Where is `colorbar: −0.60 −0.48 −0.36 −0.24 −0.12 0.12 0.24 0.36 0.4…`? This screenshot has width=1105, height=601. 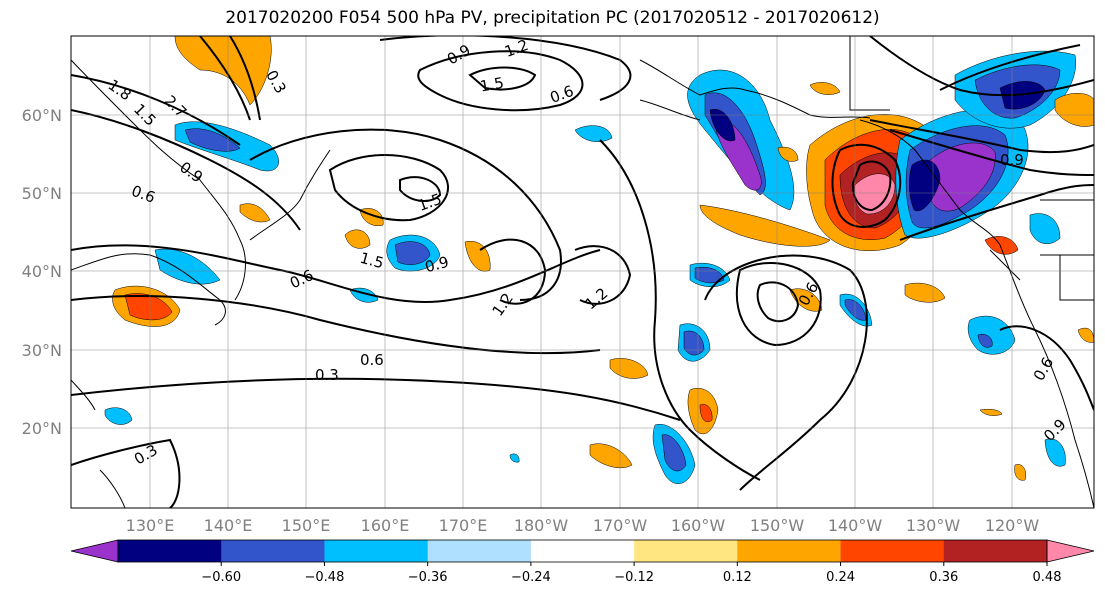 colorbar: −0.60 −0.48 −0.36 −0.24 −0.12 0.12 0.24 0.36 0.4… is located at coordinates (582, 562).